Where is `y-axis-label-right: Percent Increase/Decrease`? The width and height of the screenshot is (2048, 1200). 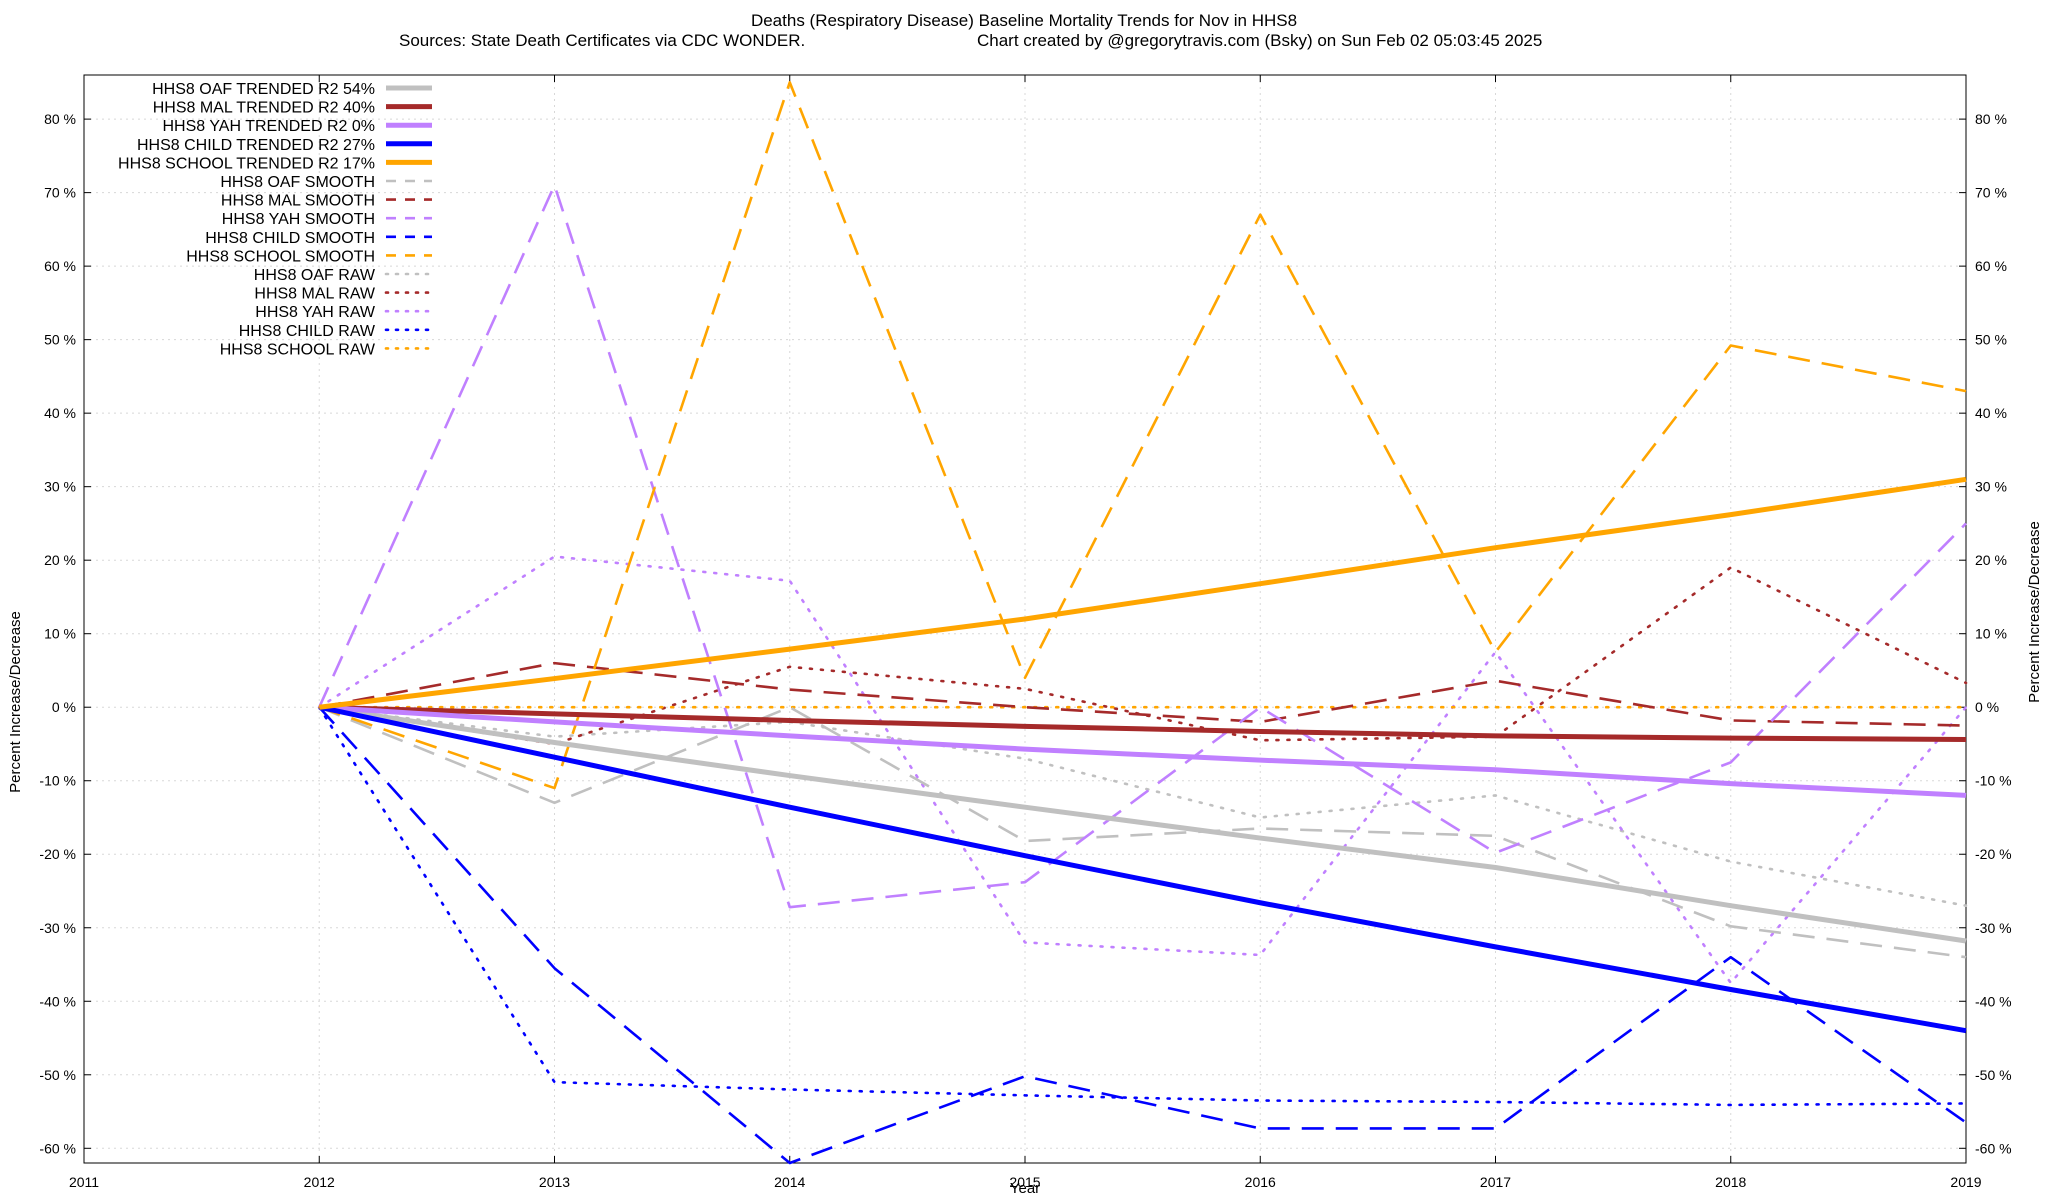 y-axis-label-right: Percent Increase/Decrease is located at coordinates (2034, 612).